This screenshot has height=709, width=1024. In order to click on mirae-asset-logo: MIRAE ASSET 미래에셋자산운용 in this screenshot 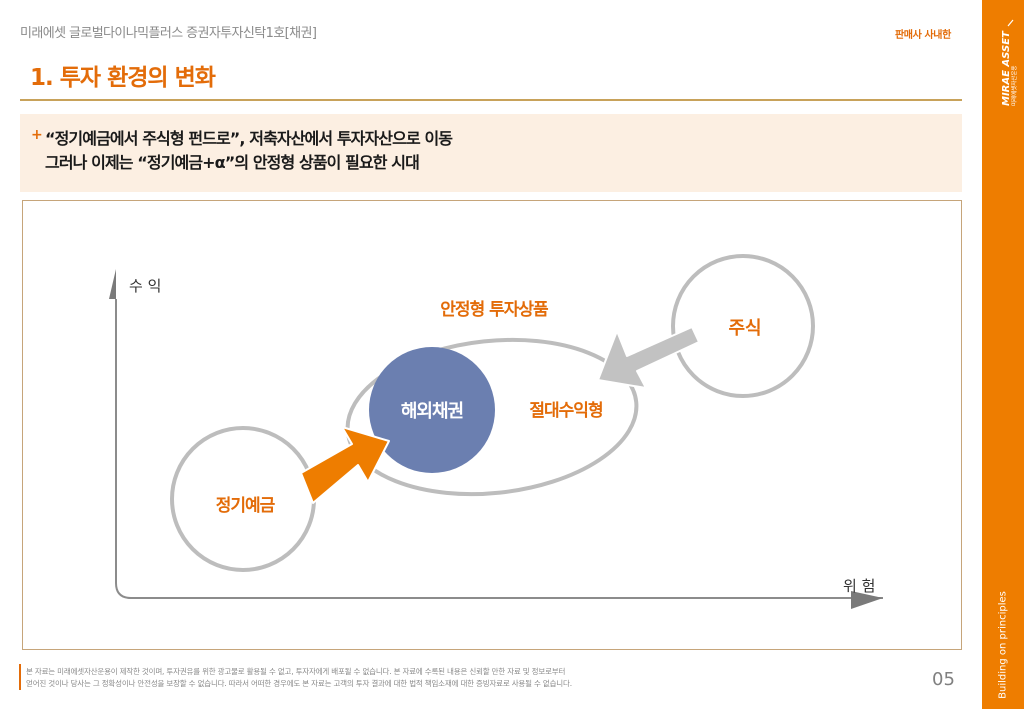, I will do `click(1009, 62)`.